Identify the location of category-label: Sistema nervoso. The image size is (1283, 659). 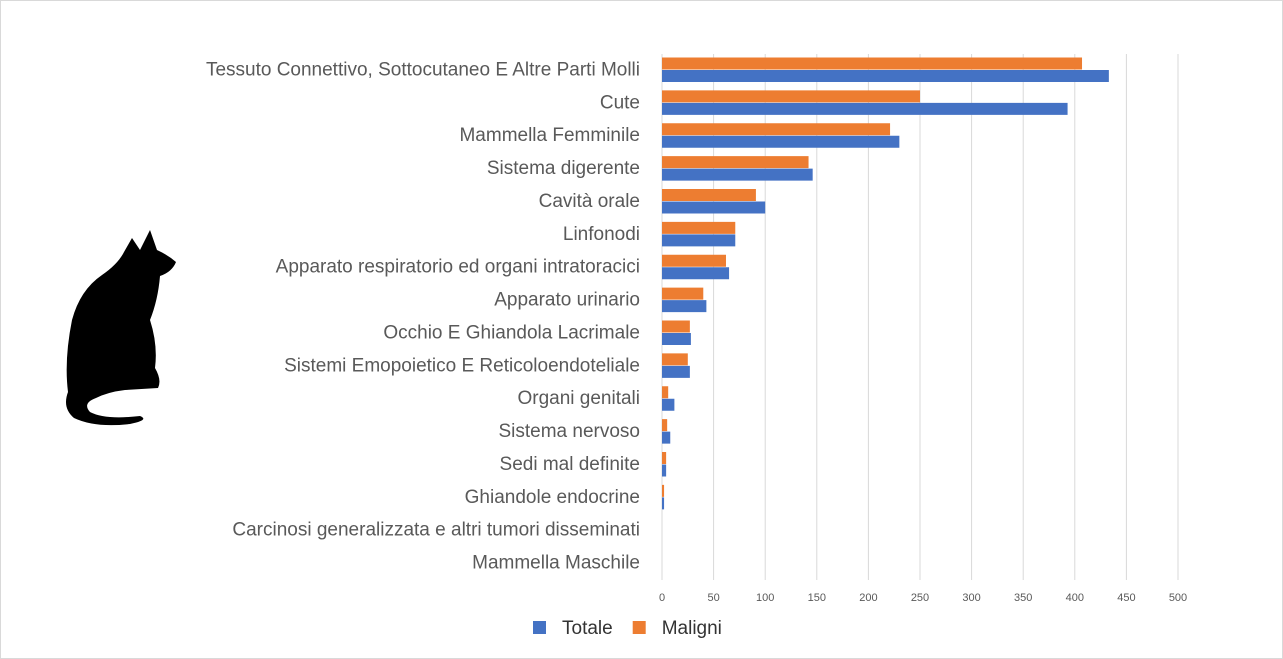
(569, 431).